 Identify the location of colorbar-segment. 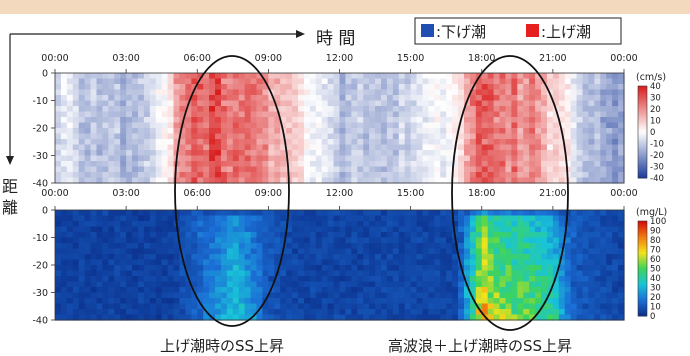
(642, 306).